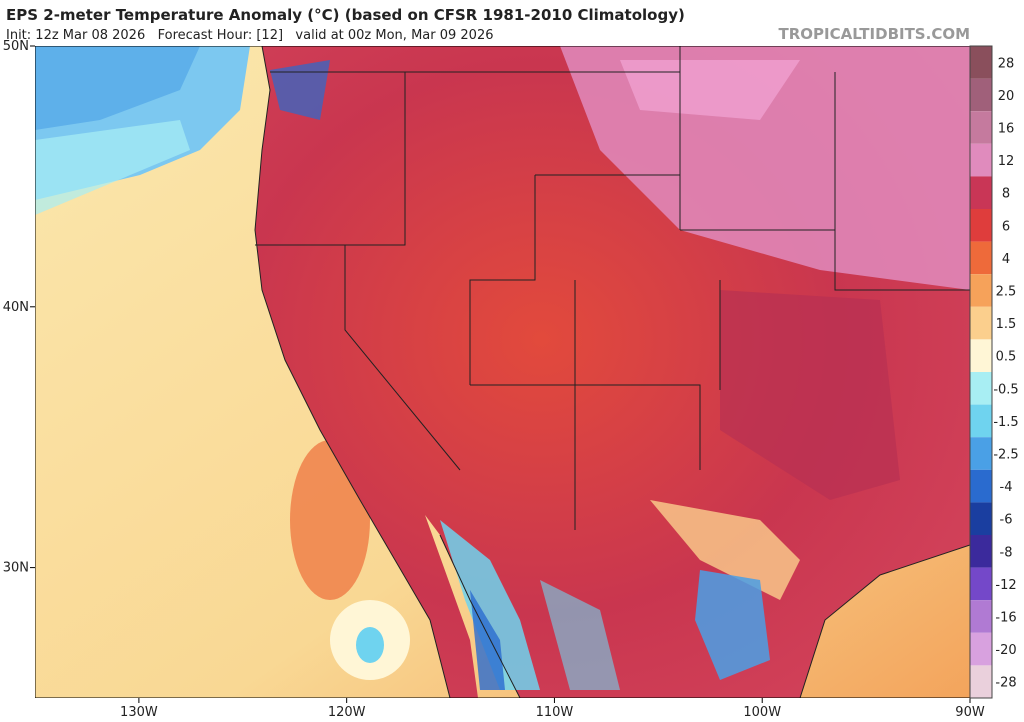 This screenshot has height=722, width=1024. What do you see at coordinates (347, 711) in the screenshot?
I see `x-tick-label: 120W` at bounding box center [347, 711].